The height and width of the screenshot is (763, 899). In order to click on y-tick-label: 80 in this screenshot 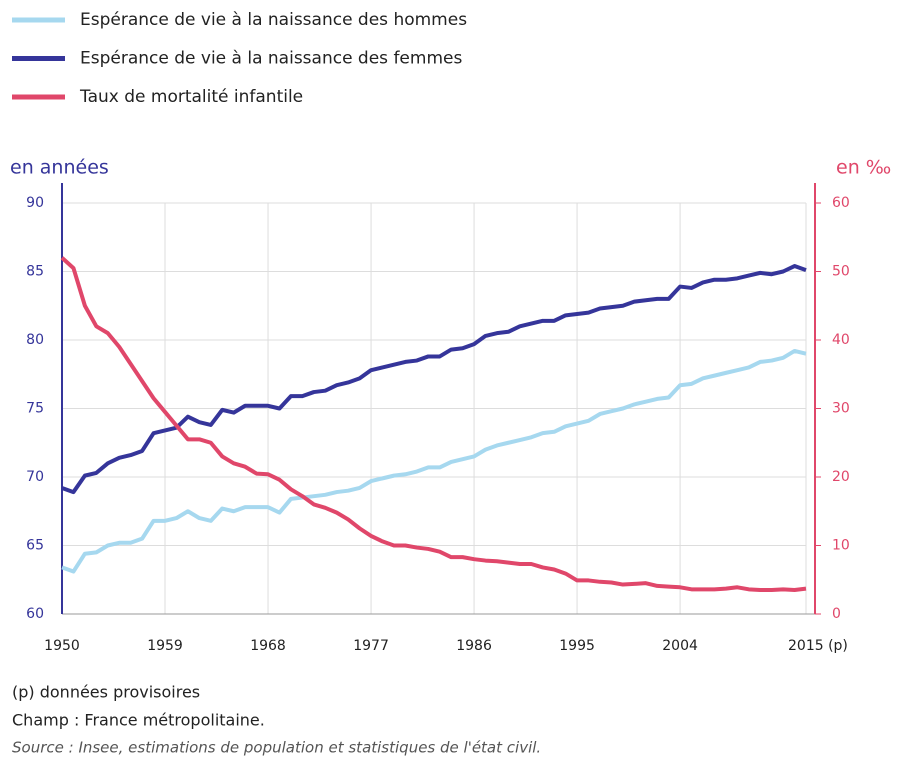, I will do `click(35, 340)`.